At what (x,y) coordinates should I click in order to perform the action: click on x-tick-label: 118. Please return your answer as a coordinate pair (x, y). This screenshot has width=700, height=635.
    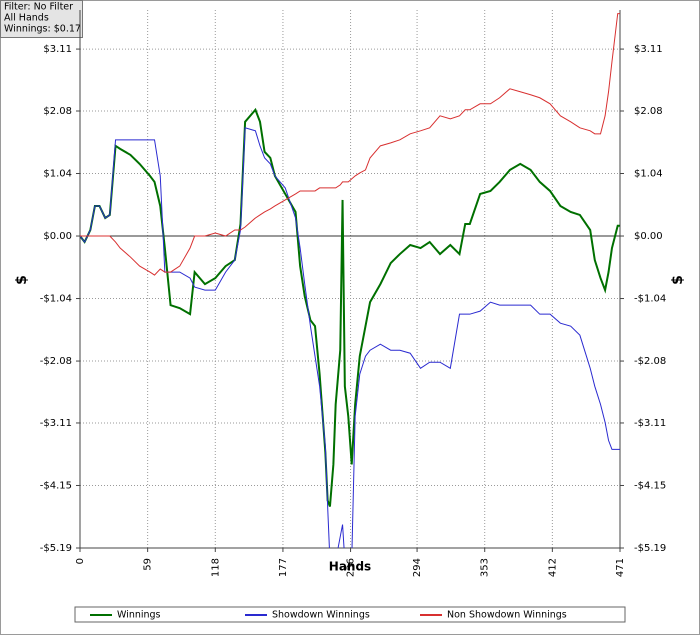
    Looking at the image, I should click on (215, 567).